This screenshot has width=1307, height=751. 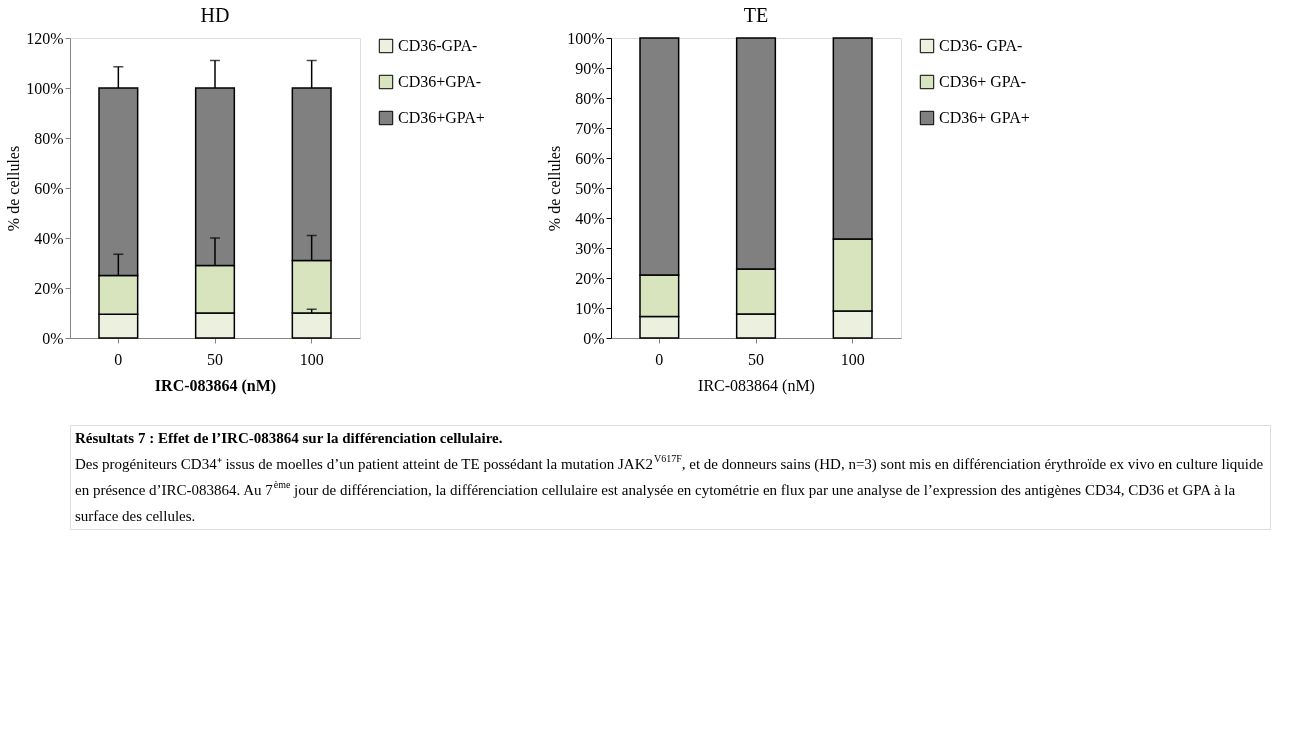 What do you see at coordinates (590, 128) in the screenshot?
I see `y-tick-label: 70%` at bounding box center [590, 128].